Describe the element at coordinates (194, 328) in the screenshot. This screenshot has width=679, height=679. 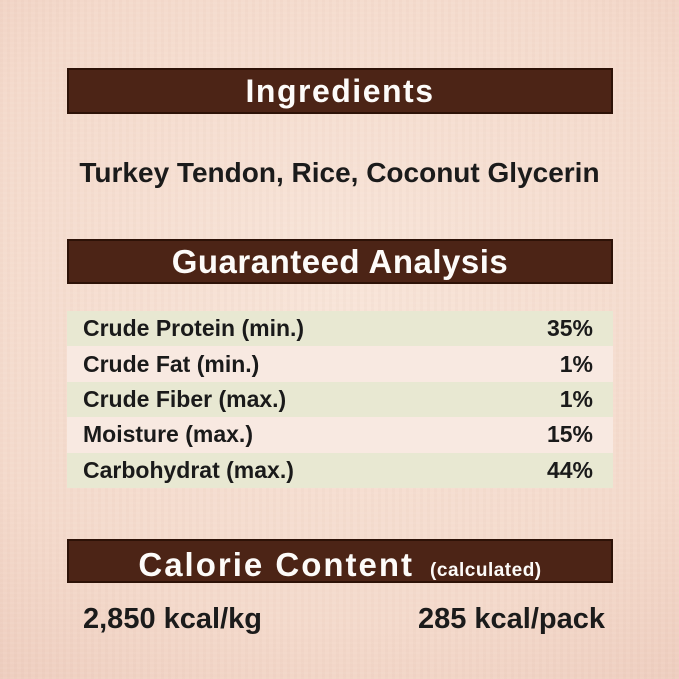
I see `row-label: Crude Protein (min.)` at that location.